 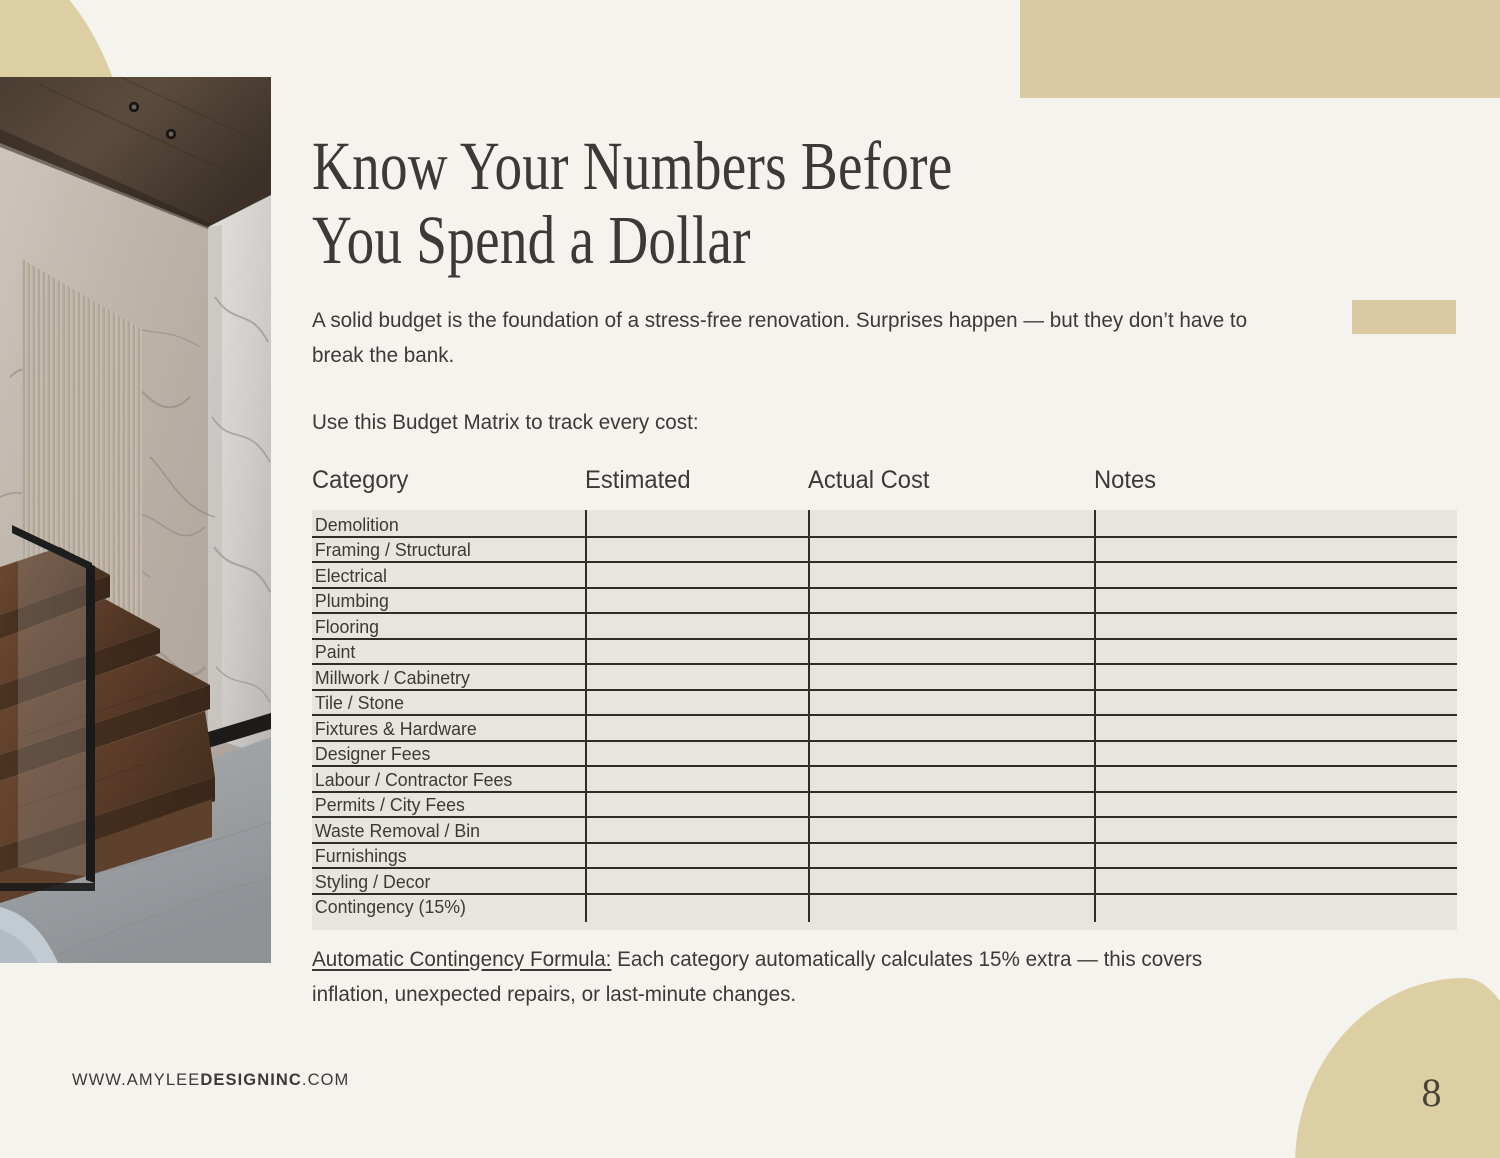 I want to click on table-row: Demolition, so click(x=884, y=524).